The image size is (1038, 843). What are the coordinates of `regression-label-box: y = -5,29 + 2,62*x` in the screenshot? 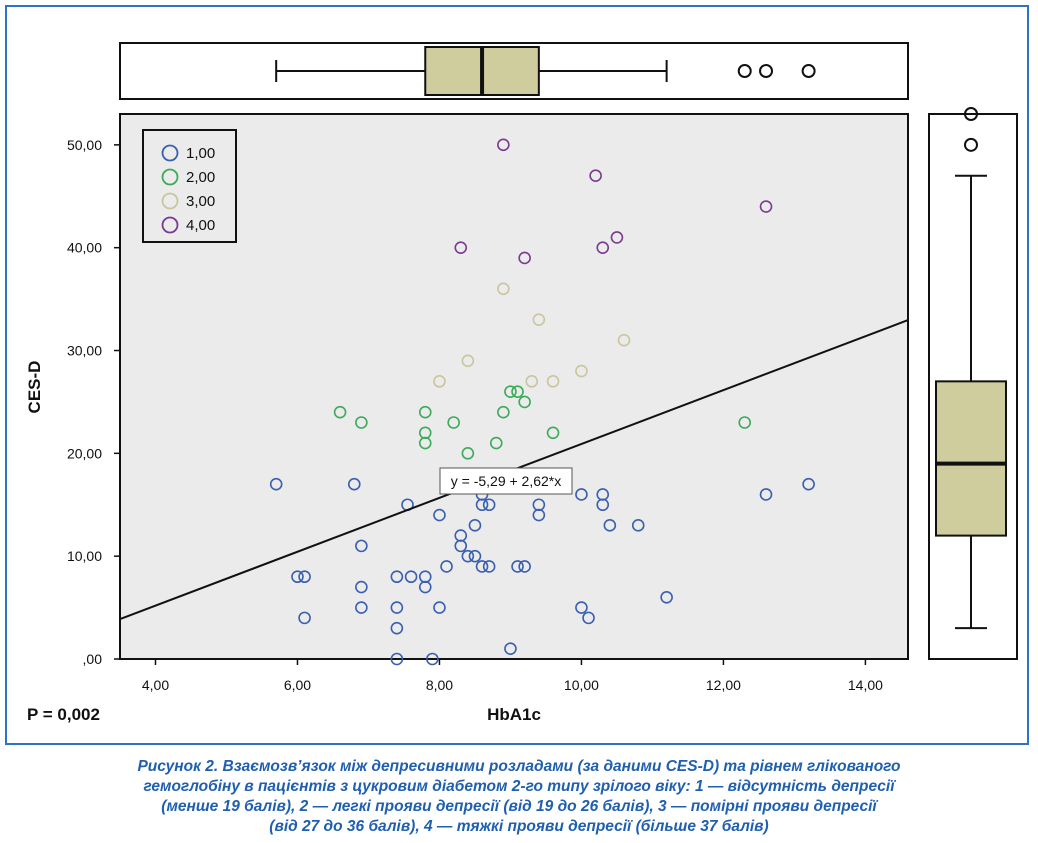 It's located at (506, 481).